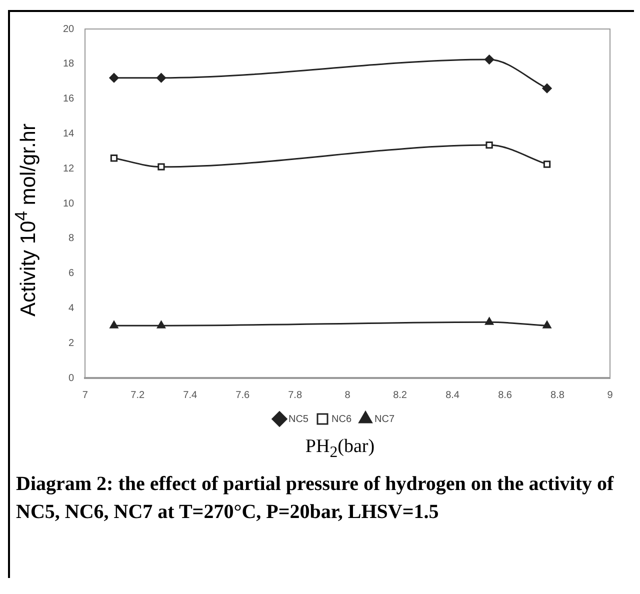  Describe the element at coordinates (85, 395) in the screenshot. I see `x-tick-label: 7` at that location.